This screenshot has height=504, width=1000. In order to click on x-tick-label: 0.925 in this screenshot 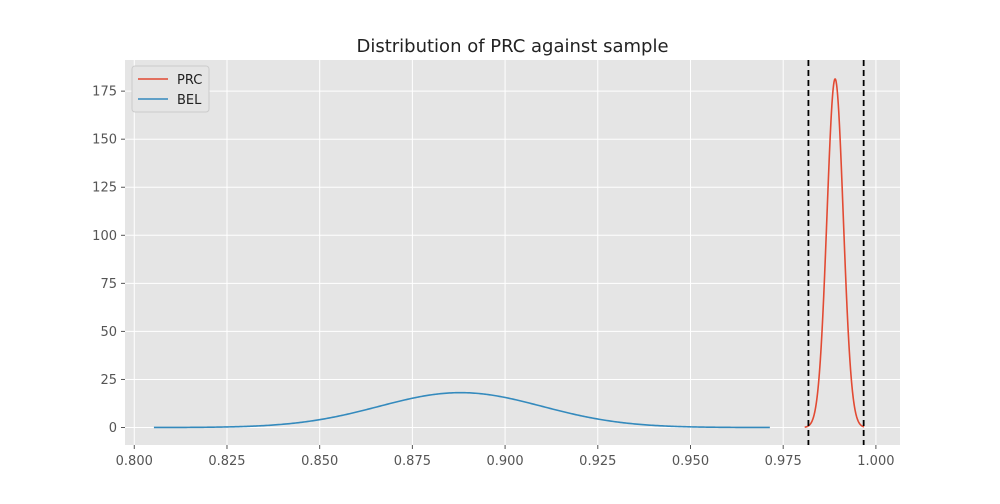, I will do `click(597, 461)`.